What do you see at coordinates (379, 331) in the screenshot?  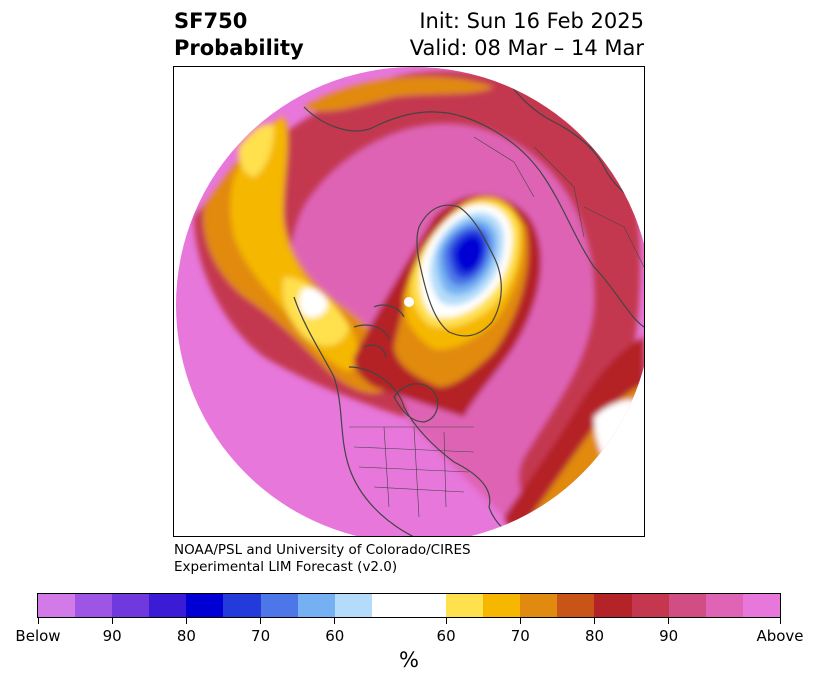 I see `arctic-archipelago` at bounding box center [379, 331].